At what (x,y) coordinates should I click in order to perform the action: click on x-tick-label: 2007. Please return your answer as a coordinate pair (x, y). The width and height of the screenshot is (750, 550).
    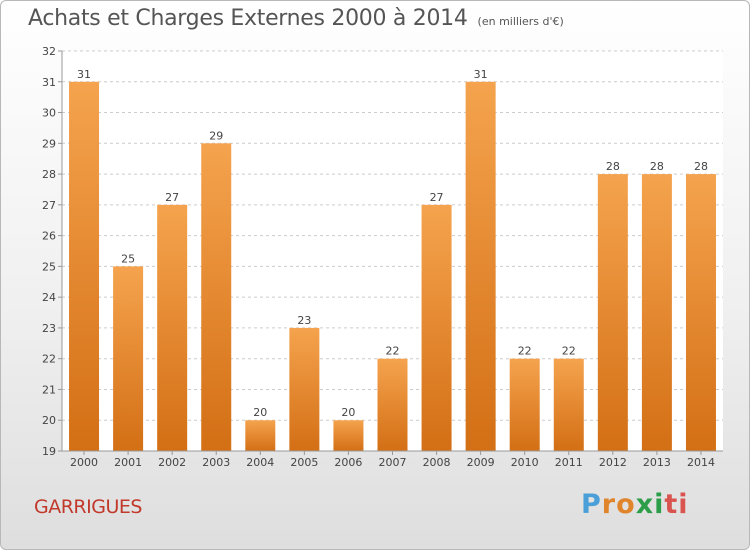
    Looking at the image, I should click on (393, 462).